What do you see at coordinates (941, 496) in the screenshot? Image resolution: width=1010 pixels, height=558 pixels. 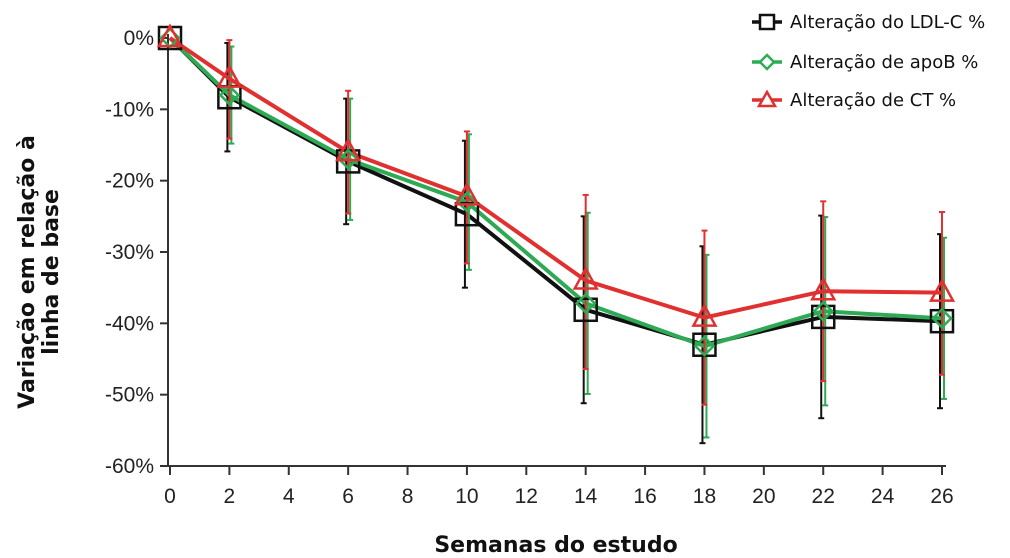 I see `x-tick-label: 26` at bounding box center [941, 496].